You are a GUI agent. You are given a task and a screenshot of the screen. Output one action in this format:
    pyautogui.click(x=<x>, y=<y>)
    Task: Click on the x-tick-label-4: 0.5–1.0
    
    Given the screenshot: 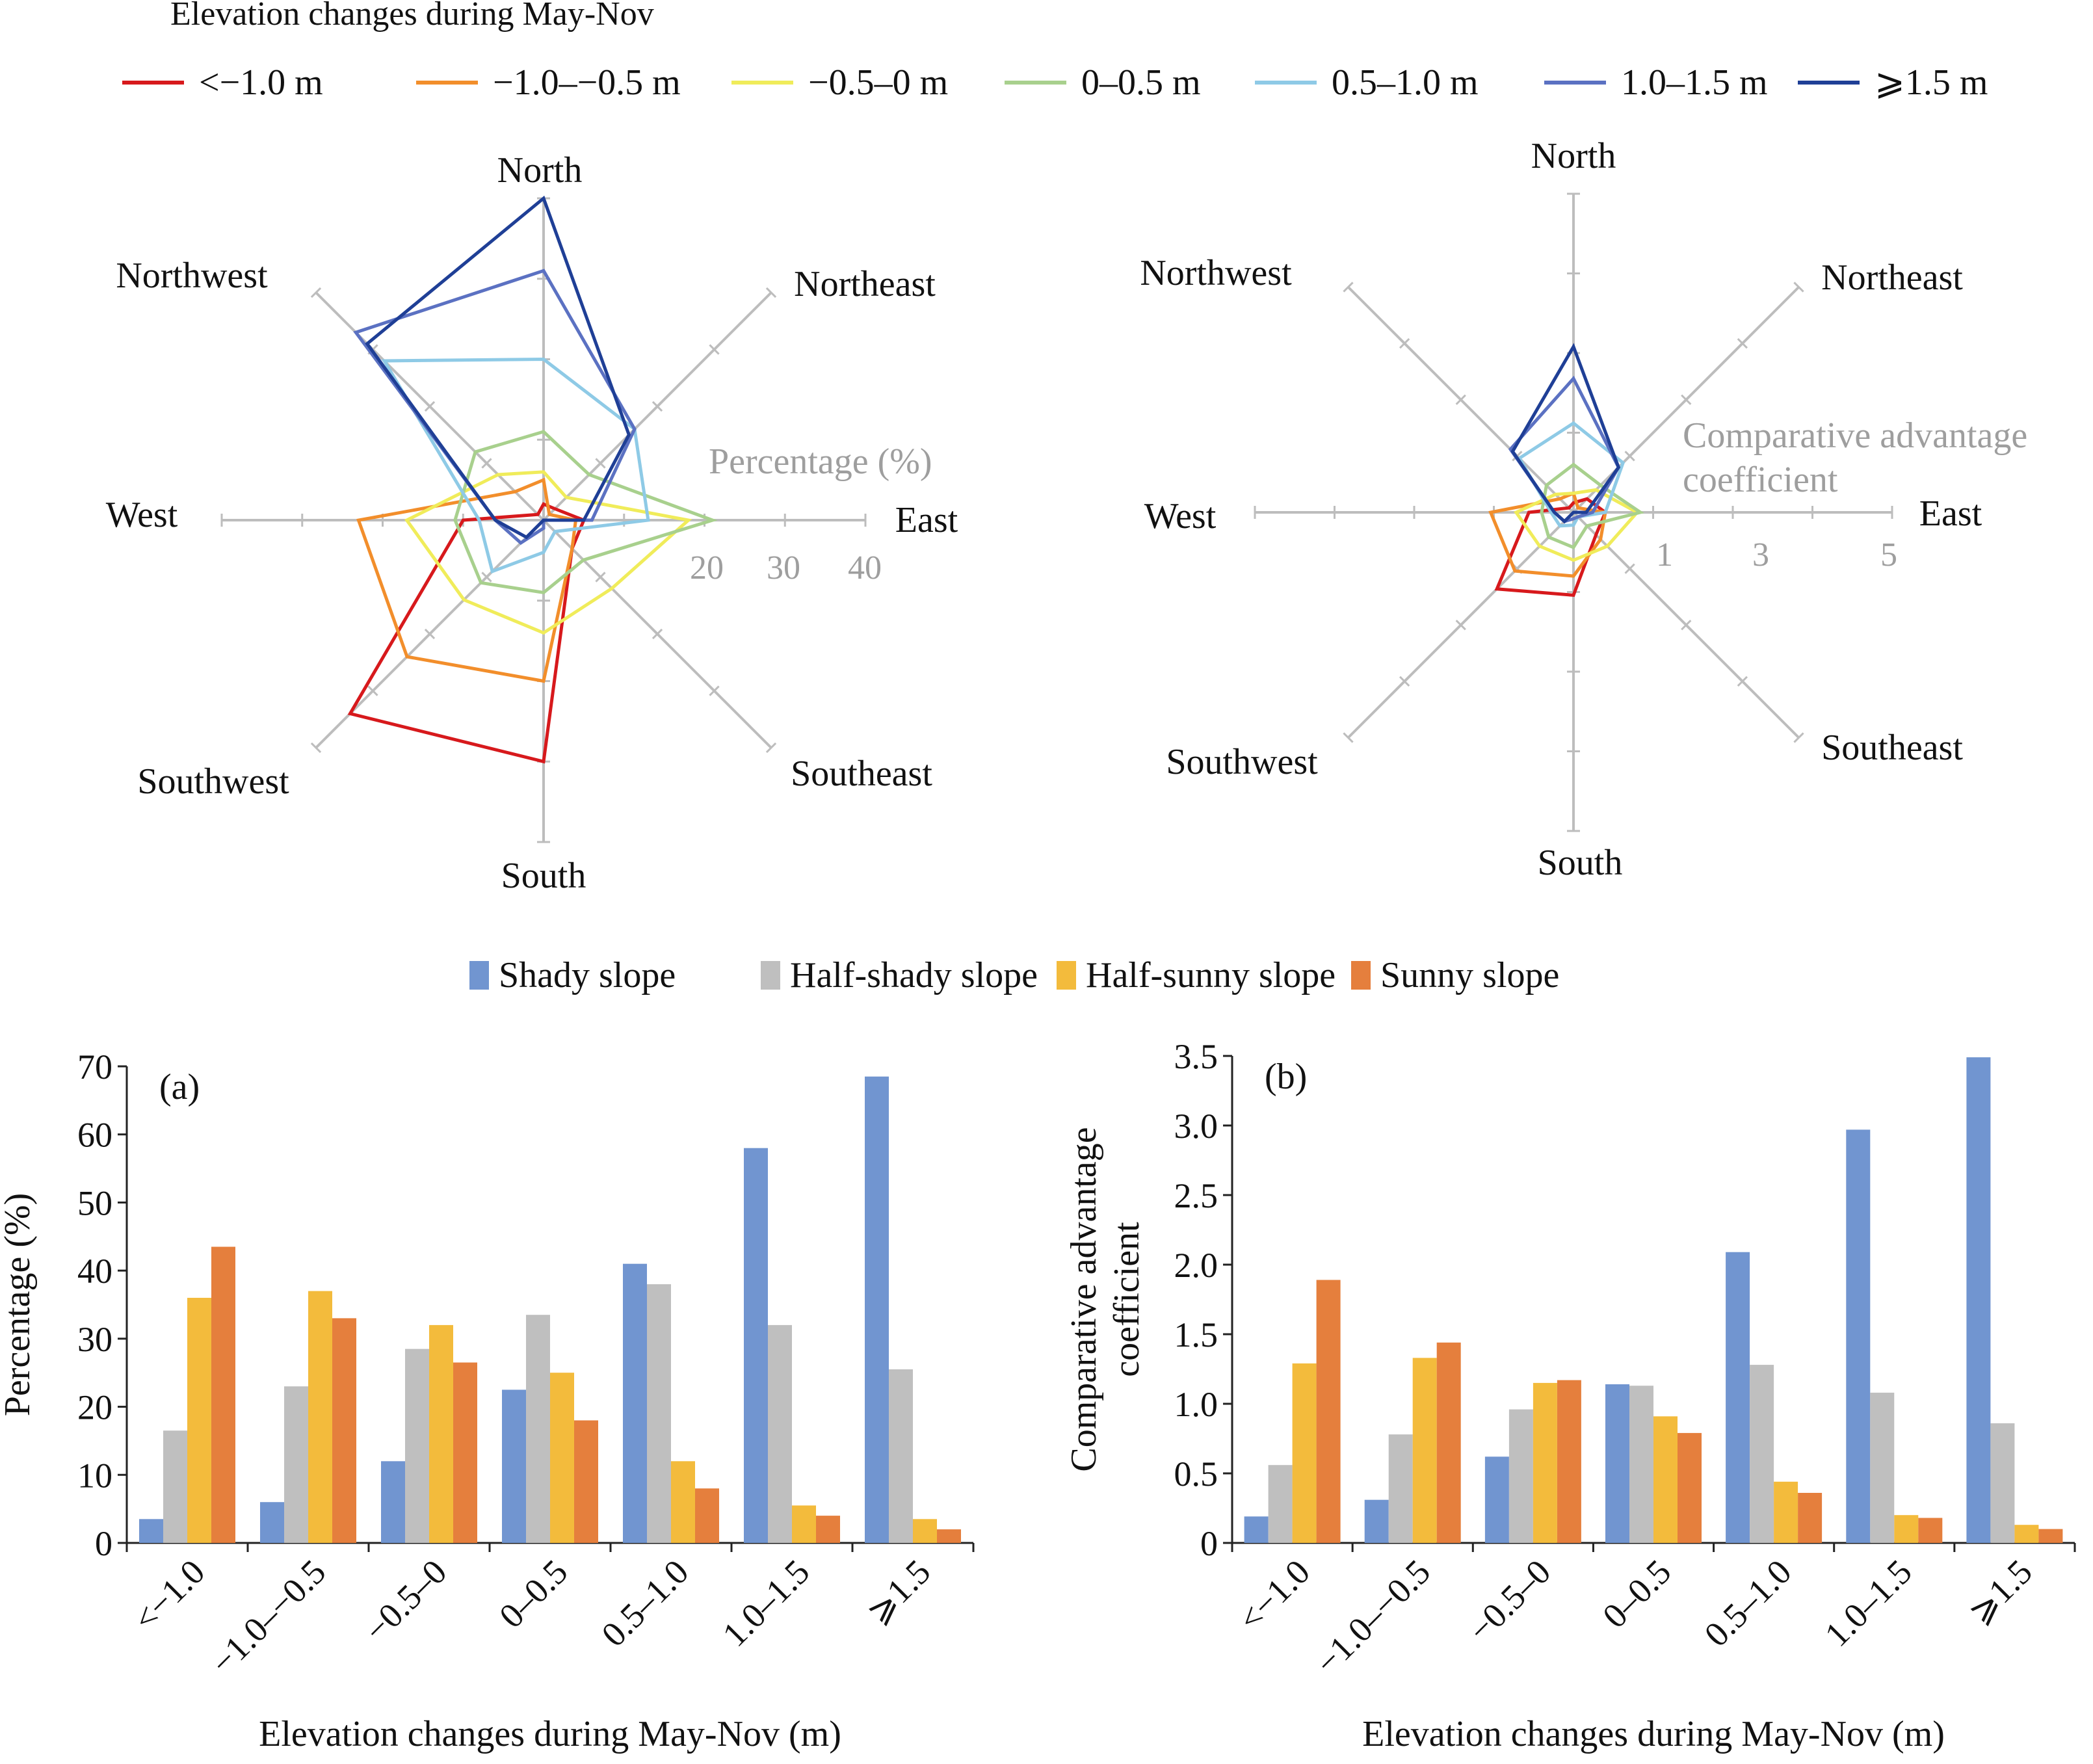 What is the action you would take?
    pyautogui.click(x=645, y=1603)
    